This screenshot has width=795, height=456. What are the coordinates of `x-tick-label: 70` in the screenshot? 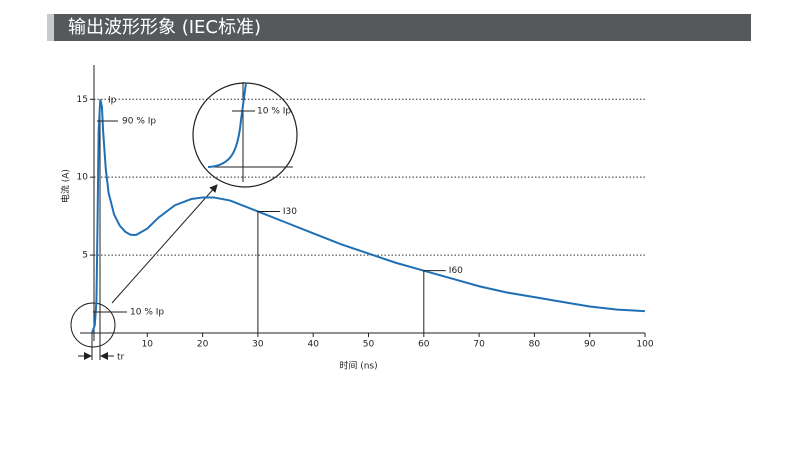 It's located at (479, 345).